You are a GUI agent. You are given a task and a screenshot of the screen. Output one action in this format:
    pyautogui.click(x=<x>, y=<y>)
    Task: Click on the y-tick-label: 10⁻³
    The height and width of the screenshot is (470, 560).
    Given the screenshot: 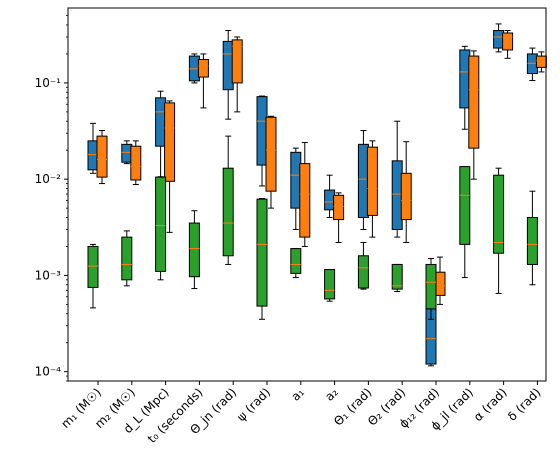 What is the action you would take?
    pyautogui.click(x=48, y=275)
    